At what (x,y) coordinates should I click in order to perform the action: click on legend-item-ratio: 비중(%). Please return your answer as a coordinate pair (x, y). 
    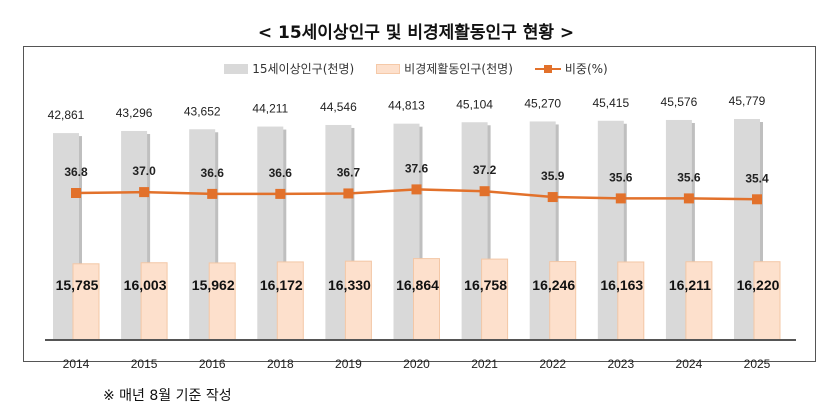
    Looking at the image, I should click on (571, 68).